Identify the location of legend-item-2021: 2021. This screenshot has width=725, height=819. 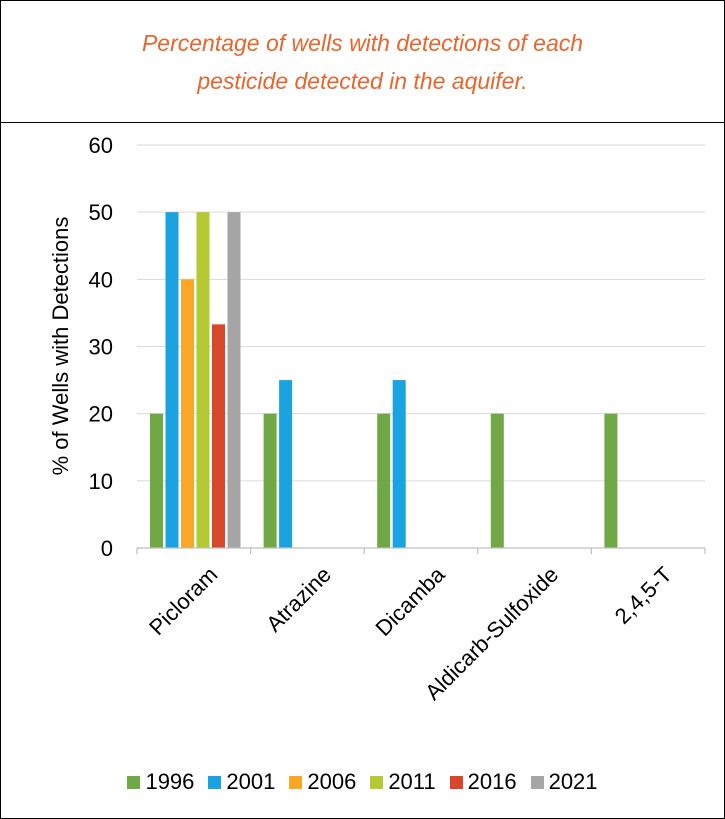
(564, 782).